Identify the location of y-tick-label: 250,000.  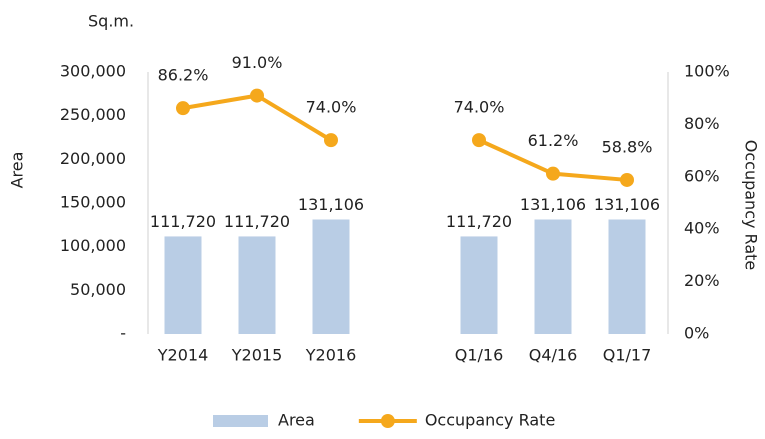
(93, 114).